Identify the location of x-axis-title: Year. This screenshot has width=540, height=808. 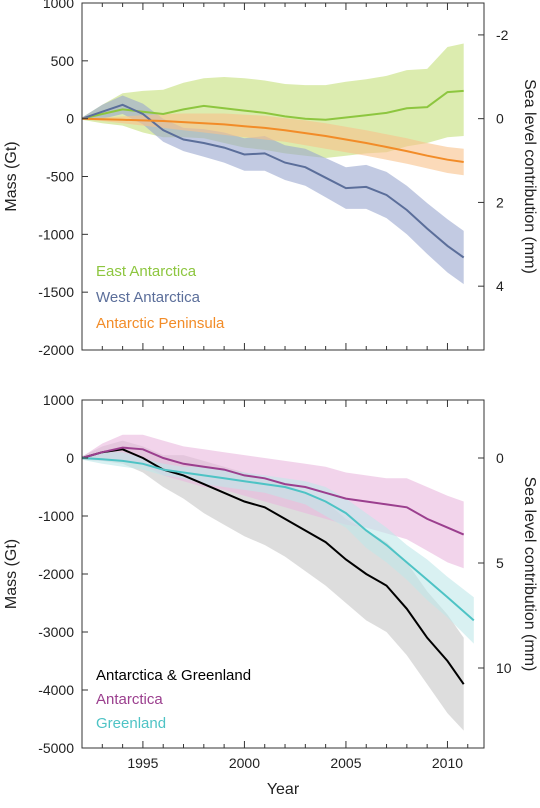
(283, 789).